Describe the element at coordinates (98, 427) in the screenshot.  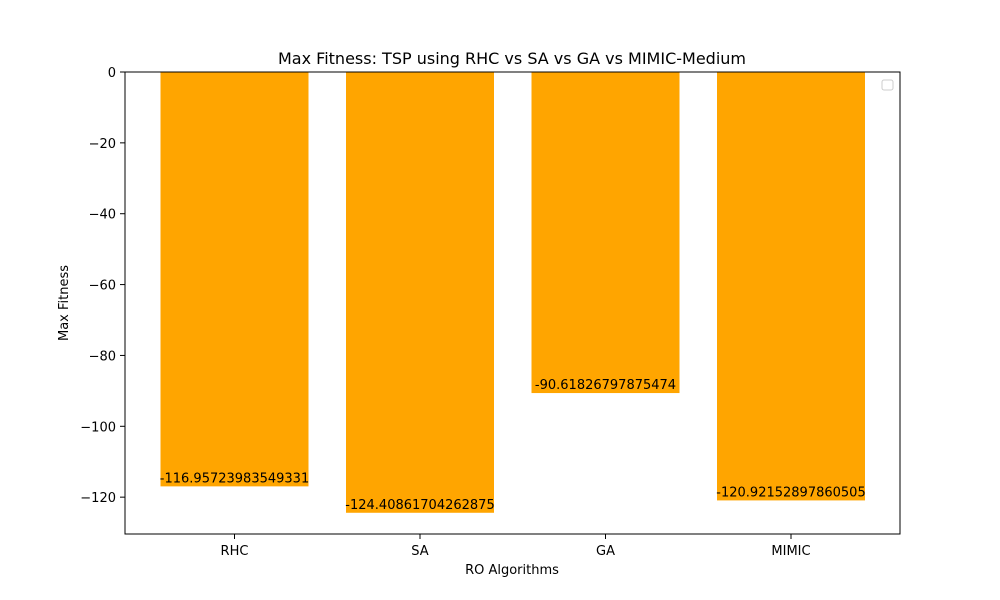
I see `y-tick-label: −100` at that location.